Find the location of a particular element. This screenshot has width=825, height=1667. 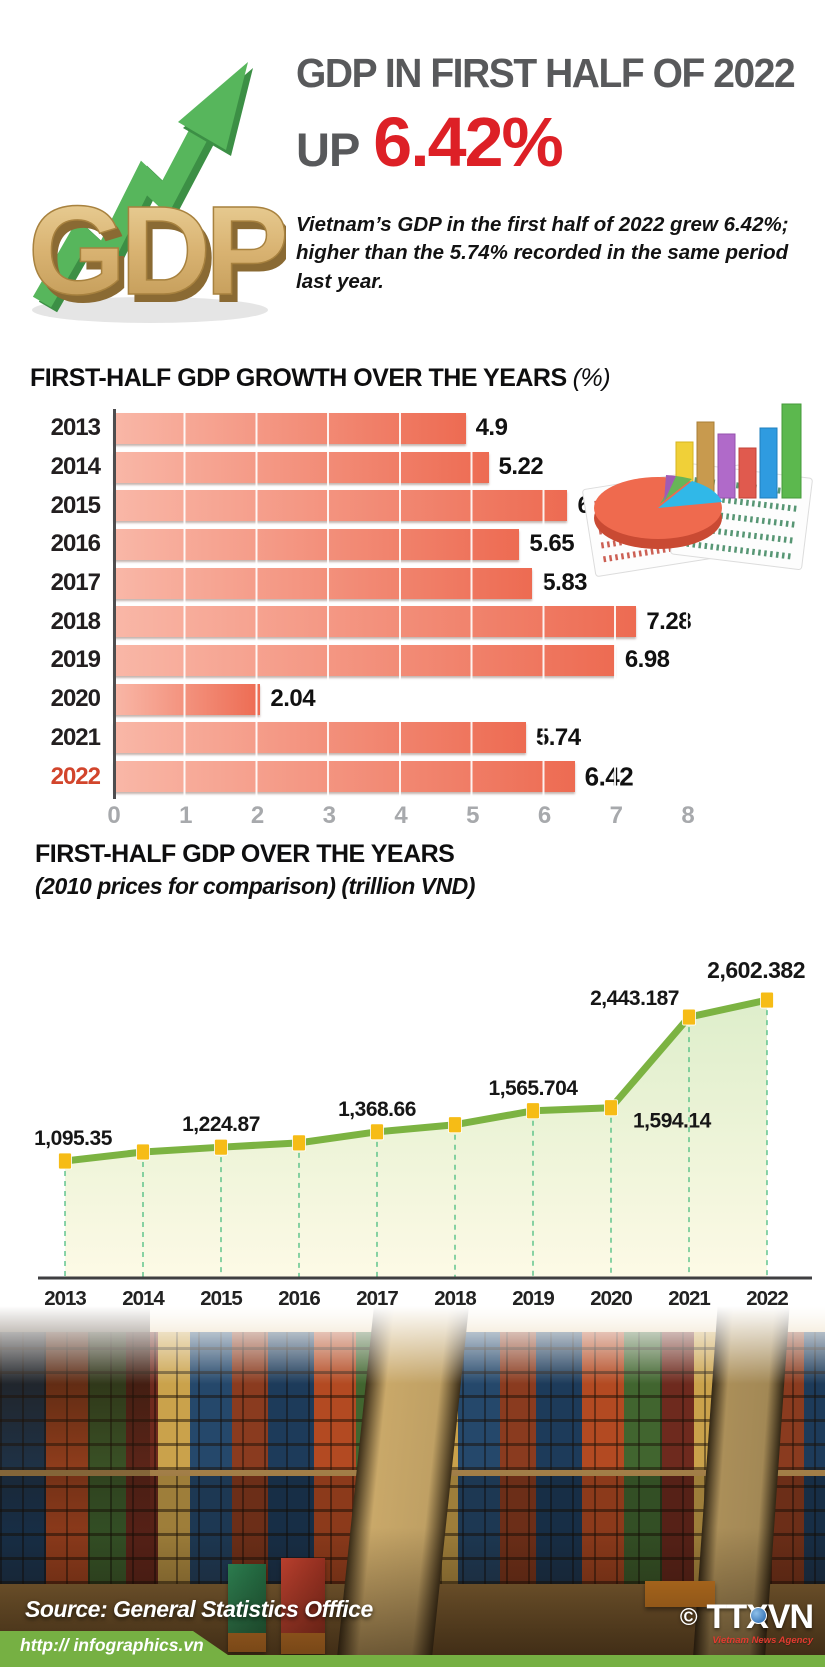

bar-chart-title: FIRST-HALF GDP GROWTH OVER THE YEARS (%) is located at coordinates (320, 378).